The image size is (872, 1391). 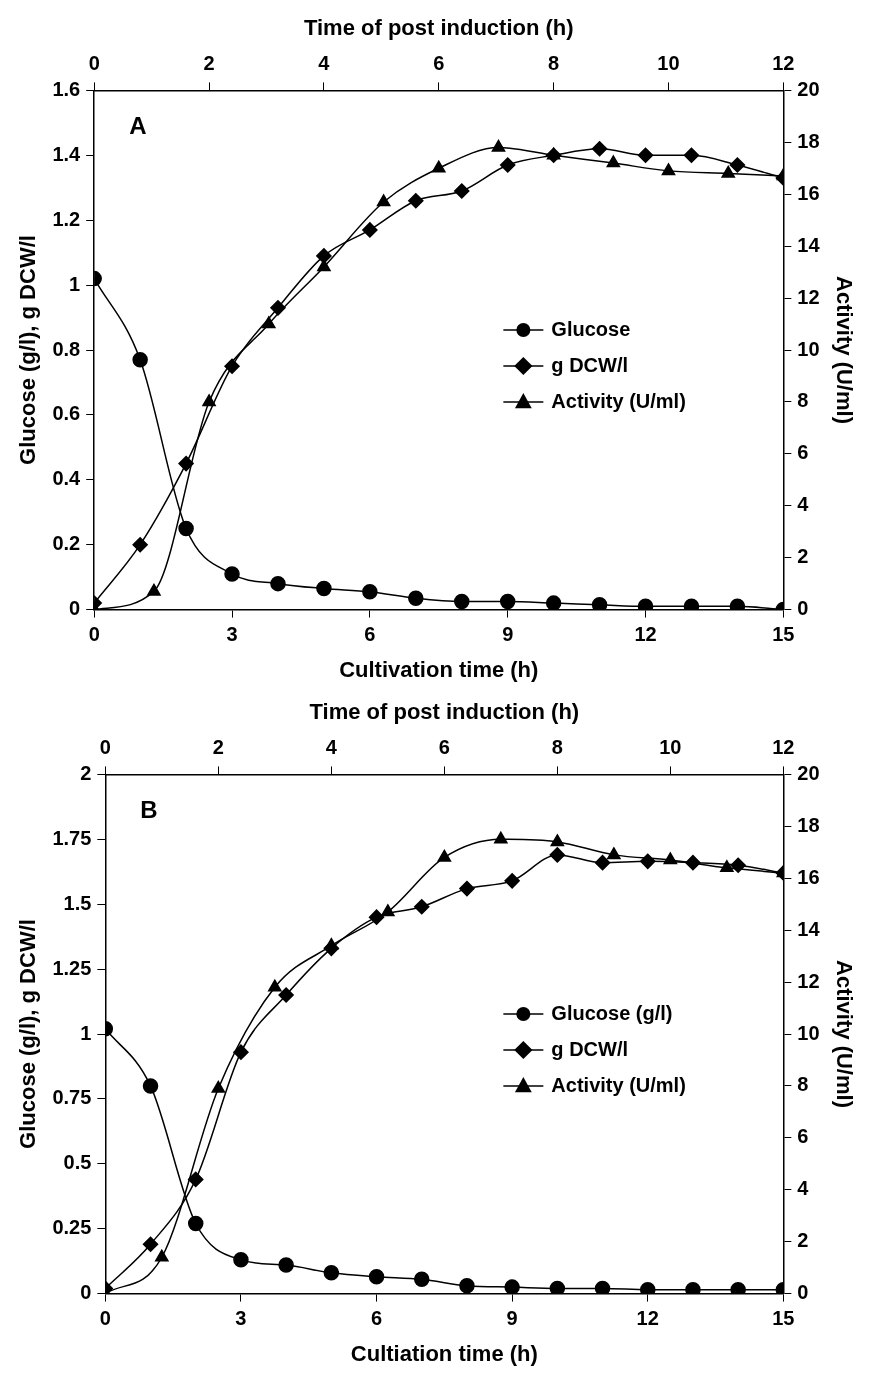 What do you see at coordinates (66, 88) in the screenshot?
I see `y-tick-label: 1.6` at bounding box center [66, 88].